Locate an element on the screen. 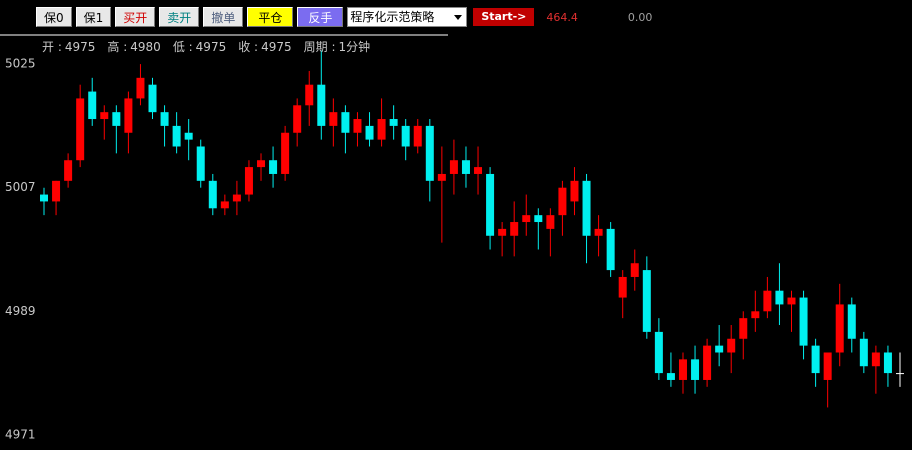  profit: 464.4 is located at coordinates (562, 17).